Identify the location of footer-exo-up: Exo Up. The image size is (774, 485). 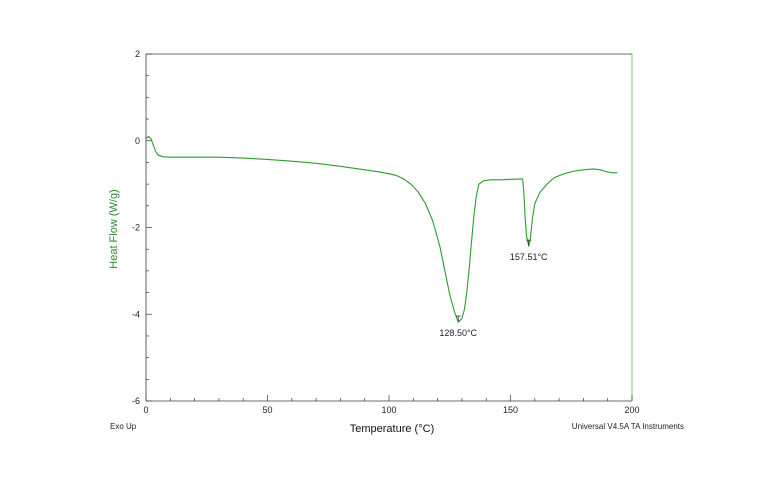
(123, 426).